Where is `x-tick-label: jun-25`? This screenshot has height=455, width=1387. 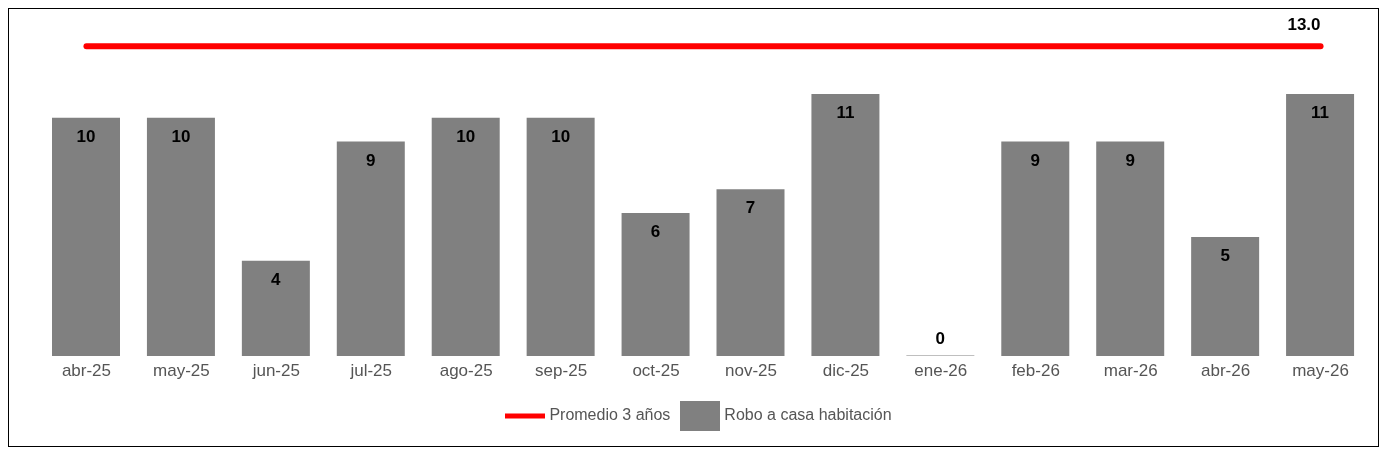
x-tick-label: jun-25 is located at coordinates (275, 371).